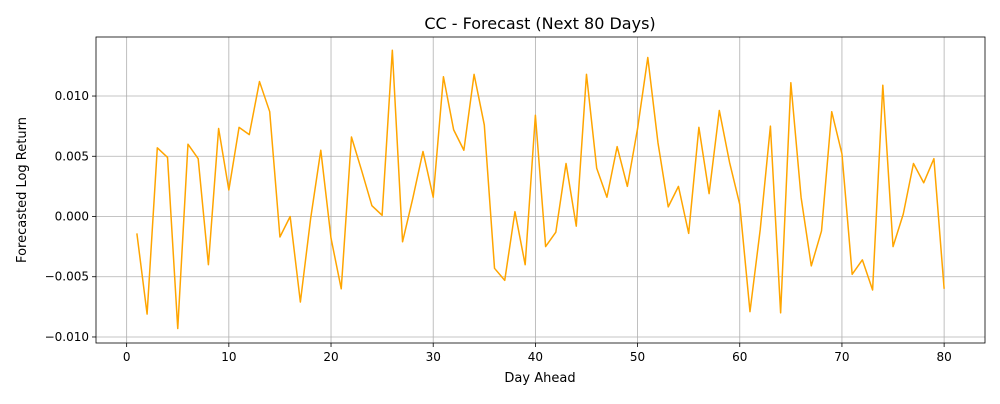 Image resolution: width=1000 pixels, height=404 pixels. What do you see at coordinates (22, 190) in the screenshot?
I see `y-axis-label: Forecasted Log Return` at bounding box center [22, 190].